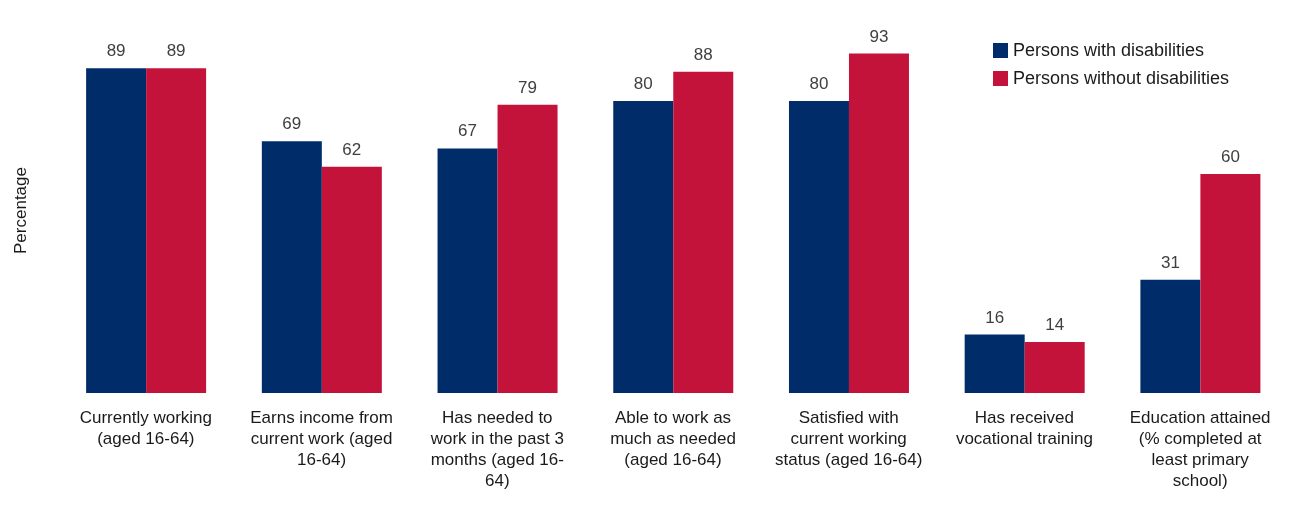 This screenshot has height=521, width=1304. What do you see at coordinates (703, 54) in the screenshot?
I see `data-label: 88` at bounding box center [703, 54].